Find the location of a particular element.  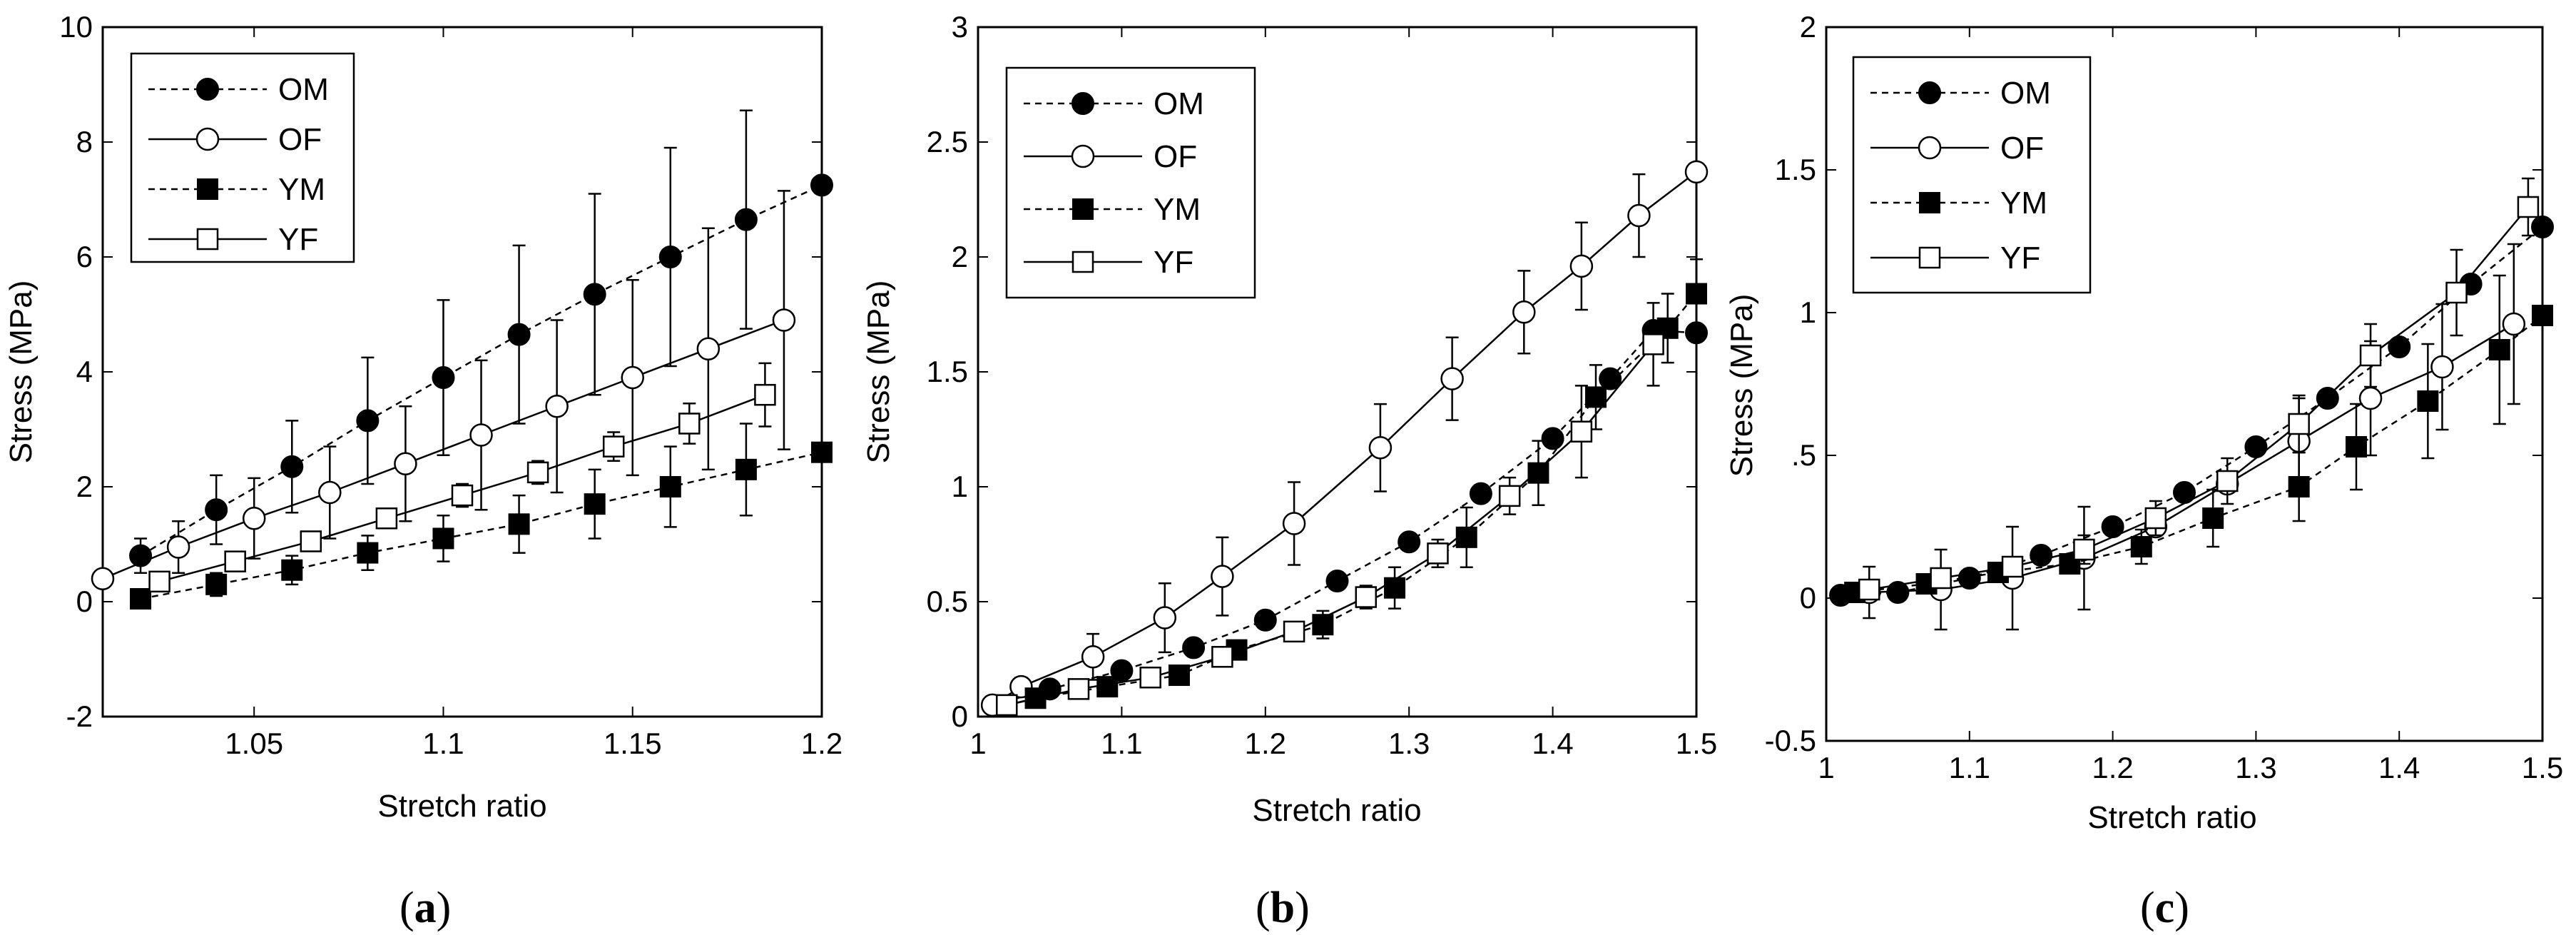

series-line-yf is located at coordinates (2199, 399).